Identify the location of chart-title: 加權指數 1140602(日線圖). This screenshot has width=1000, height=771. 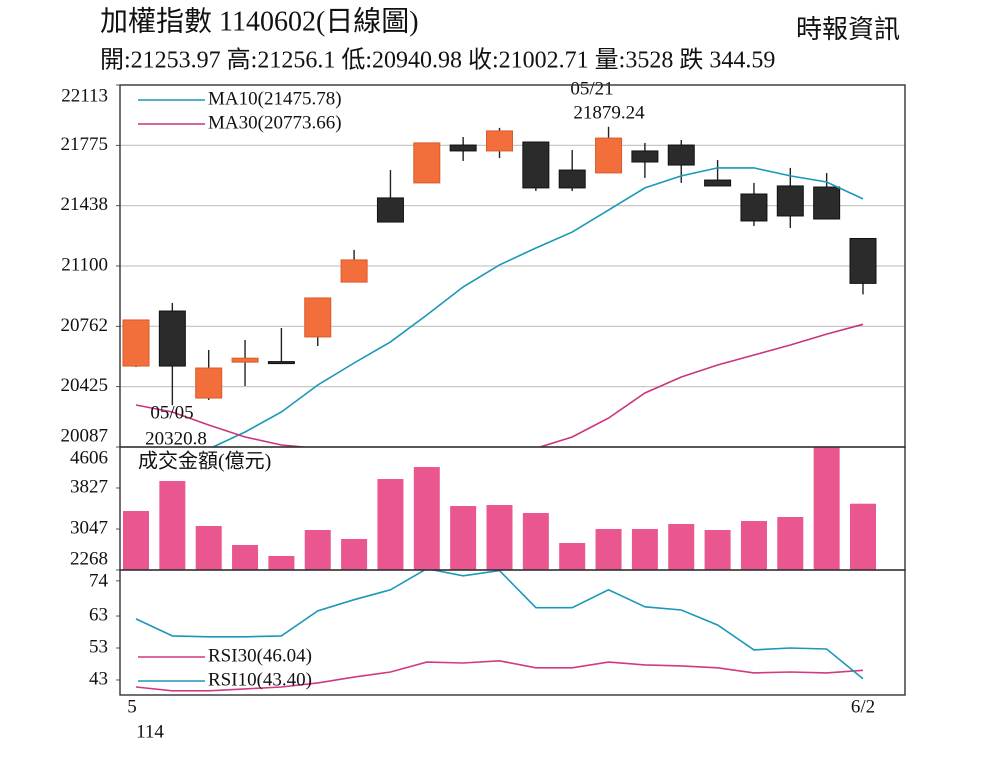
(259, 21).